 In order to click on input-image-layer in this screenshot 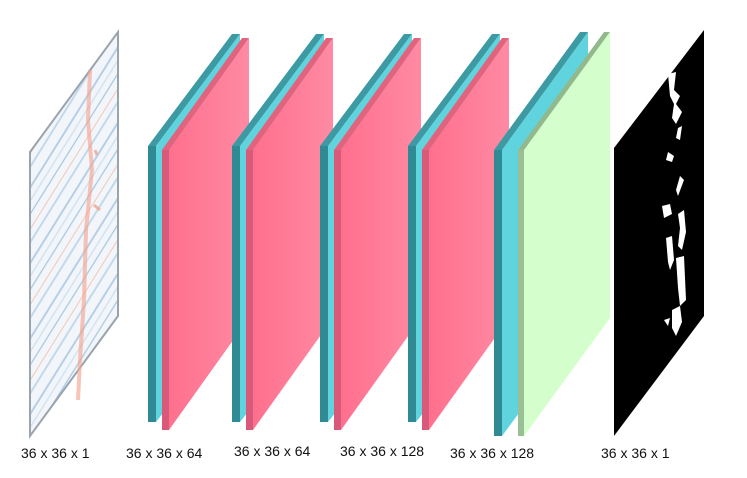, I will do `click(74, 234)`.